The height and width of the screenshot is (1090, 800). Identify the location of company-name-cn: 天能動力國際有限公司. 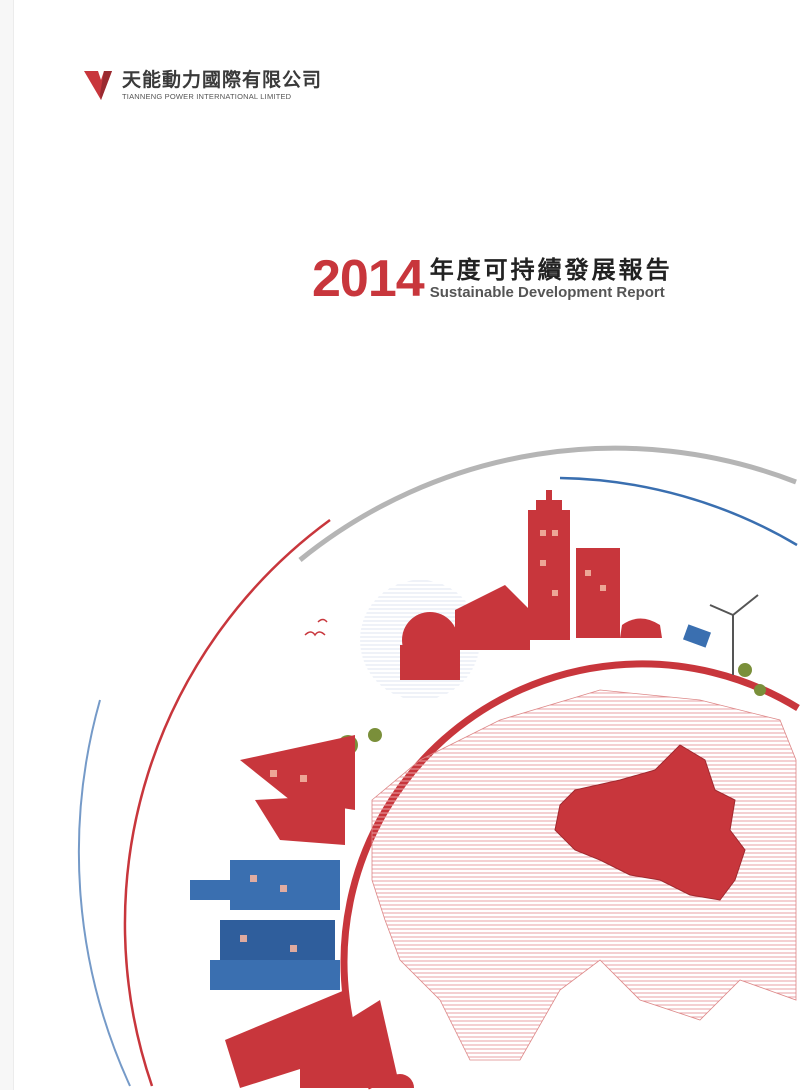
(222, 79).